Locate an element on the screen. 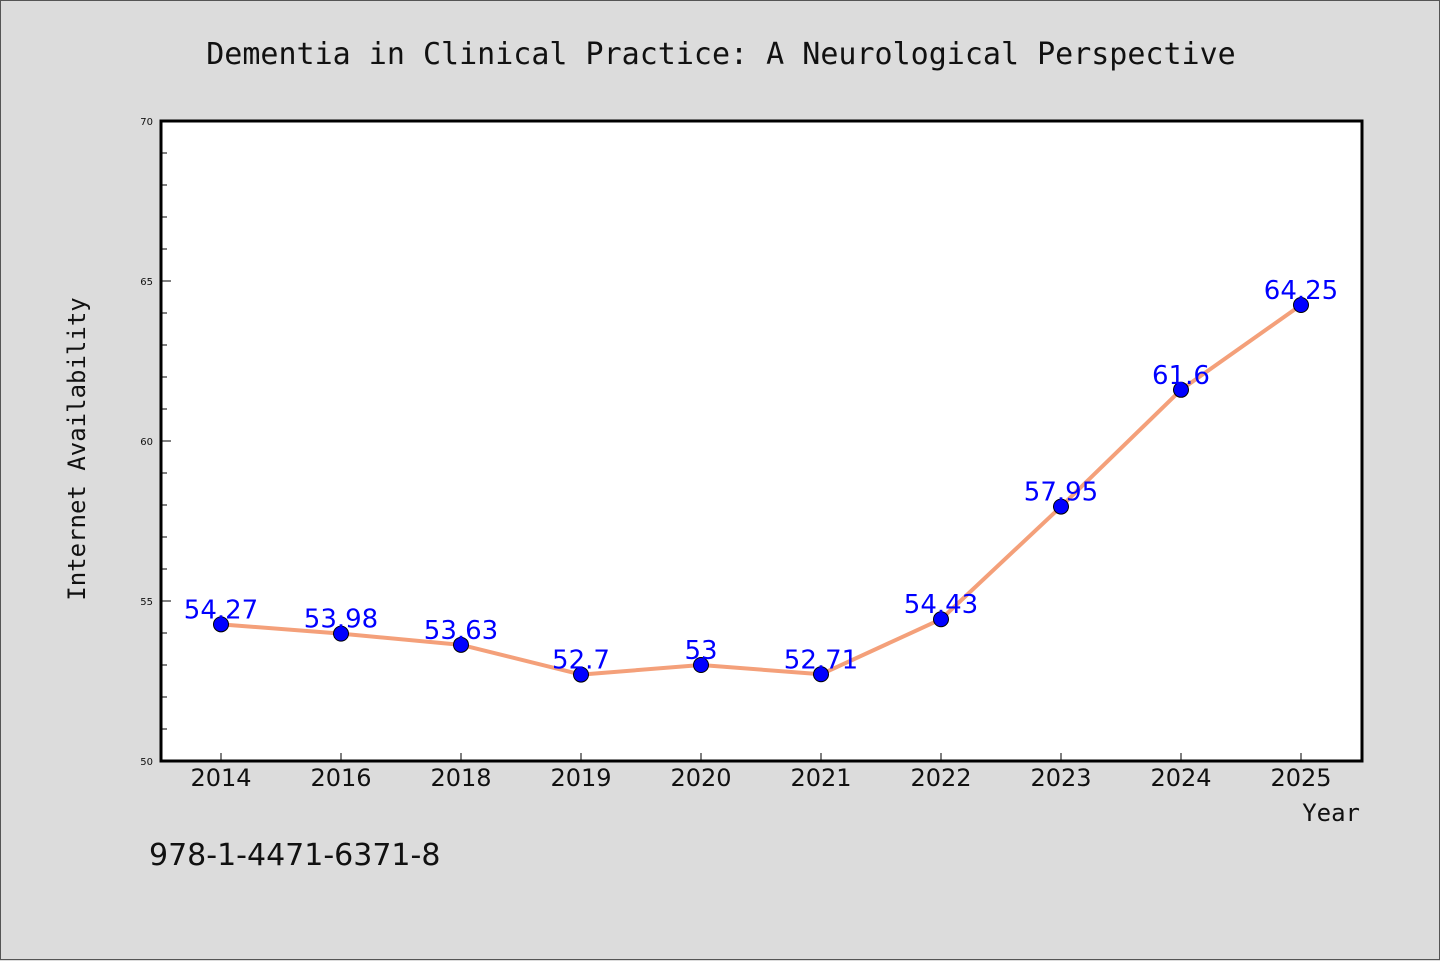 Image resolution: width=1440 pixels, height=961 pixels. x-tick-label: 2016 is located at coordinates (340, 778).